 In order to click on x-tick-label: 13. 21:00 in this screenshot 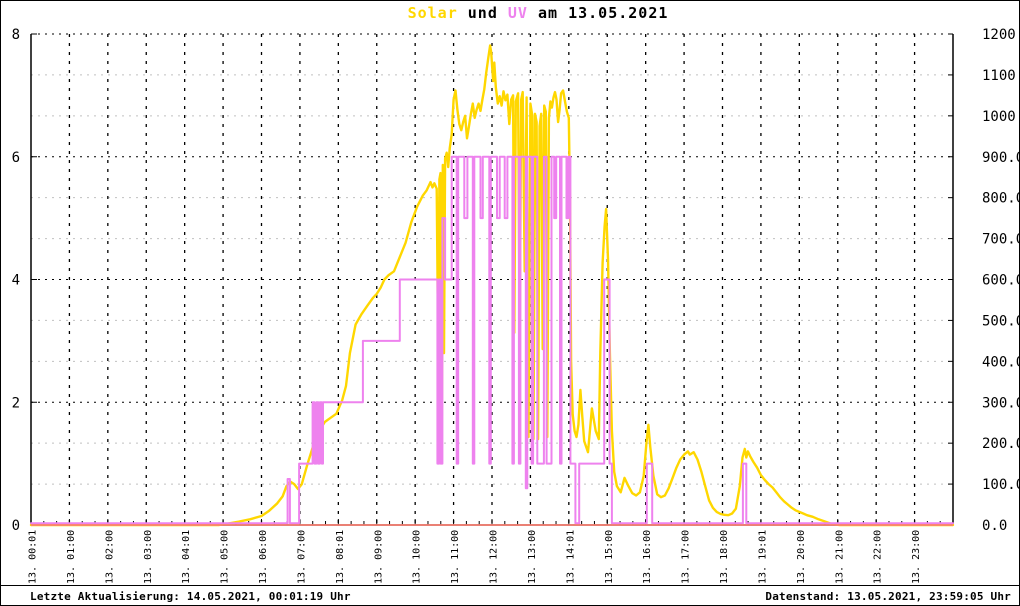, I will do `click(839, 557)`.